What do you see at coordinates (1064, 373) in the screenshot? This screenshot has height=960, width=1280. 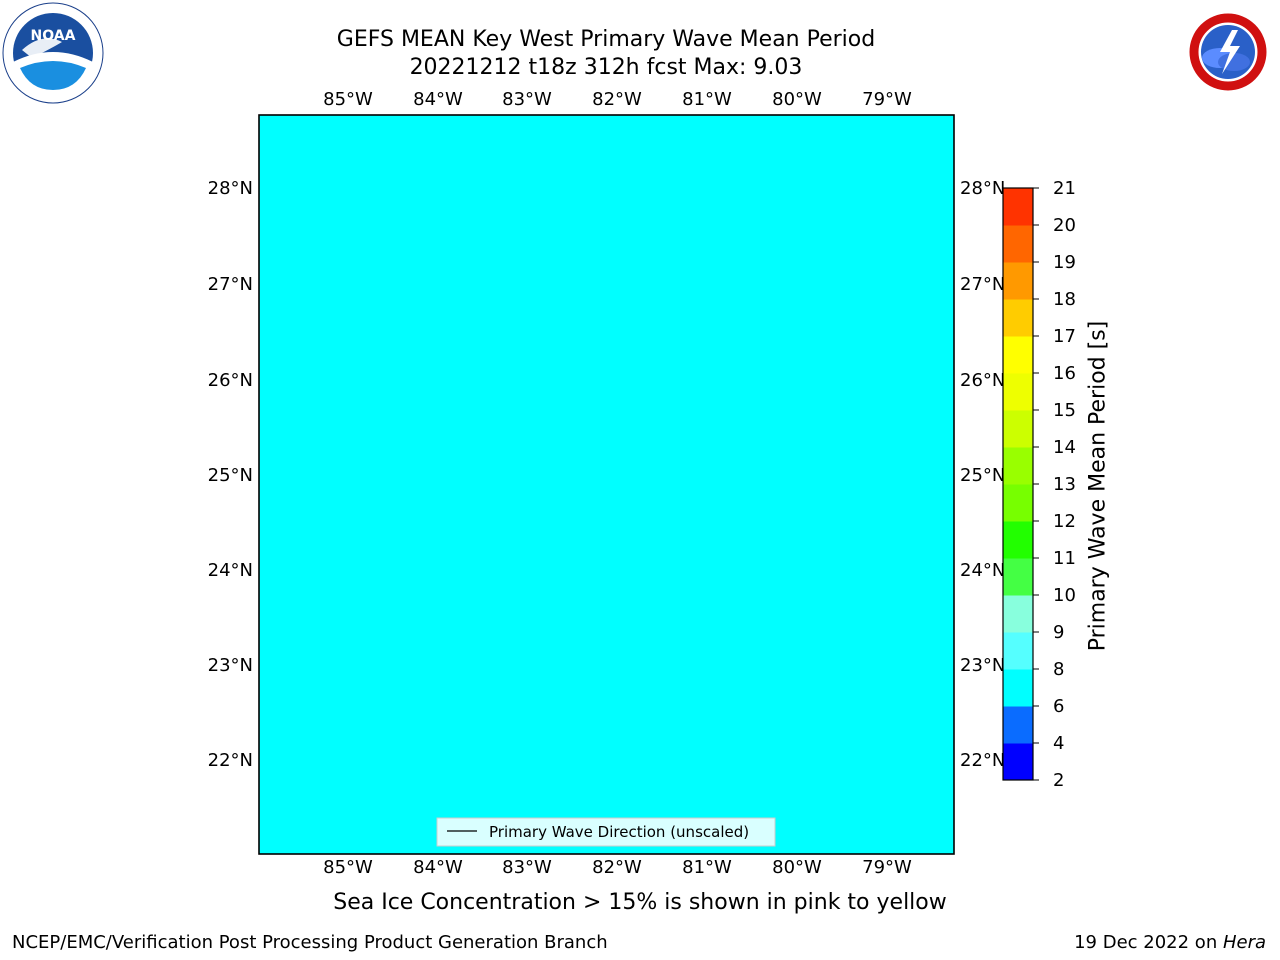 I see `colorbar-tick-label: 16` at bounding box center [1064, 373].